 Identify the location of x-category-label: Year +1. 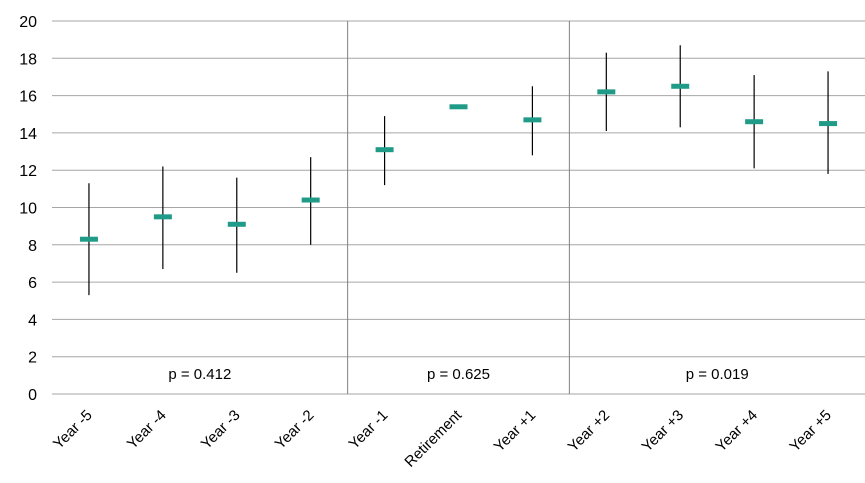
(515, 431).